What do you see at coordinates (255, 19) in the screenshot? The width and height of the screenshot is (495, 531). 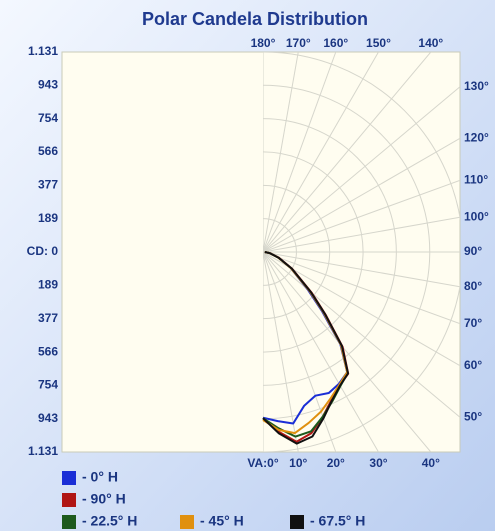 I see `chart-title: Polar Candela Distribution` at bounding box center [255, 19].